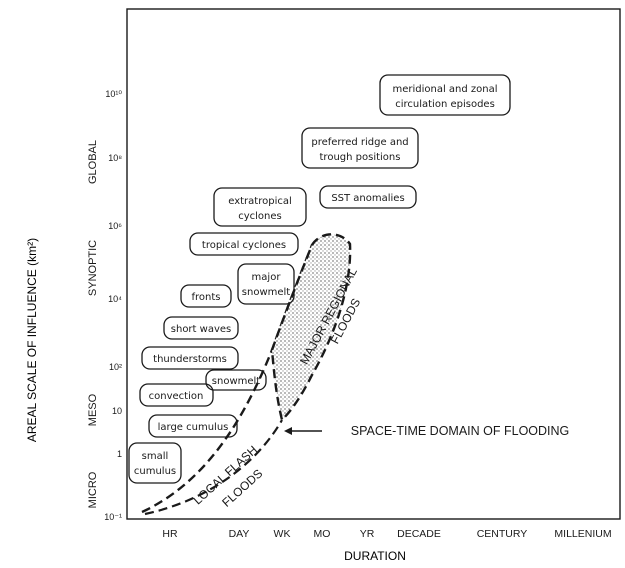 The image size is (625, 568). What do you see at coordinates (239, 534) in the screenshot?
I see `x-tick: DAY` at bounding box center [239, 534].